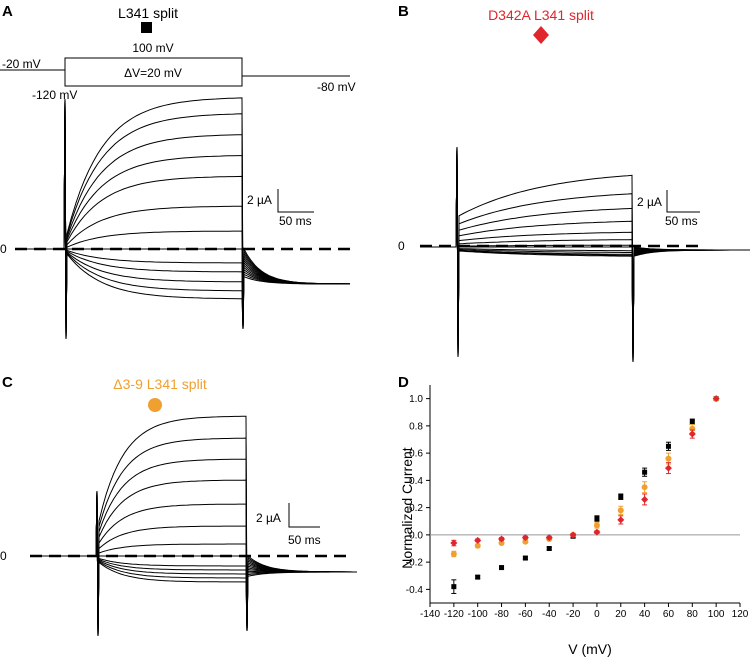 Image resolution: width=754 pixels, height=661 pixels. Describe the element at coordinates (259, 200) in the screenshot. I see `scale-current-a: 2 µA` at that location.